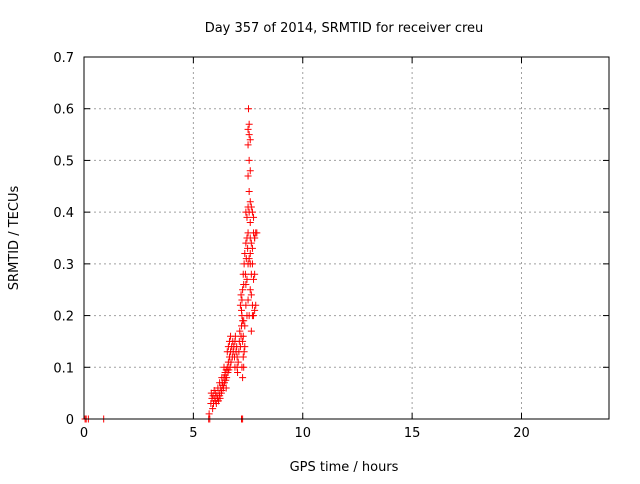  I want to click on x-tick-label: 5, so click(193, 433).